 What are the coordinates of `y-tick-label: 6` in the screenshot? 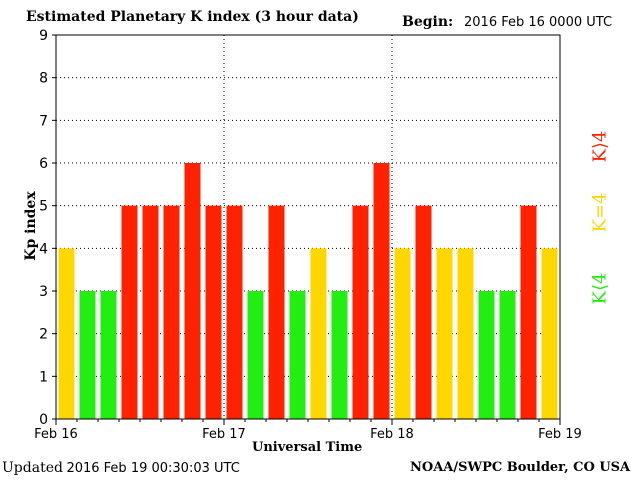 It's located at (43, 164).